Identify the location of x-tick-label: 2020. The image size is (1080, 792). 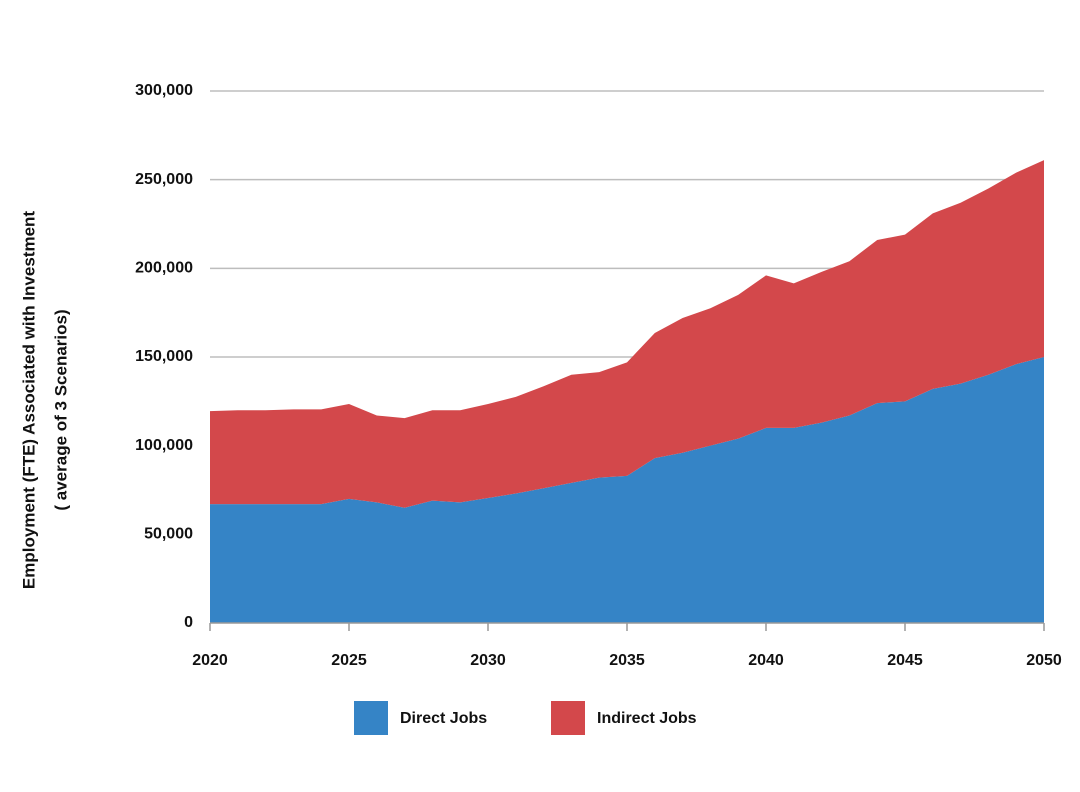
(210, 660).